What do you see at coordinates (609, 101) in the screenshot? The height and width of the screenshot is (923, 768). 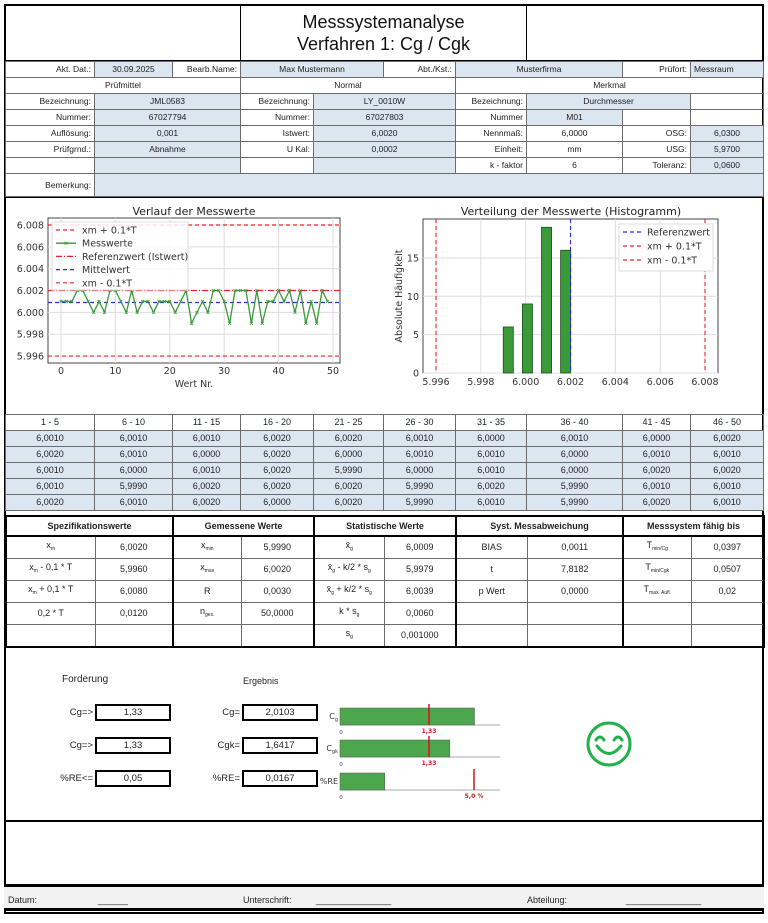 I see `merkmal-bez-field: Durchmesser` at bounding box center [609, 101].